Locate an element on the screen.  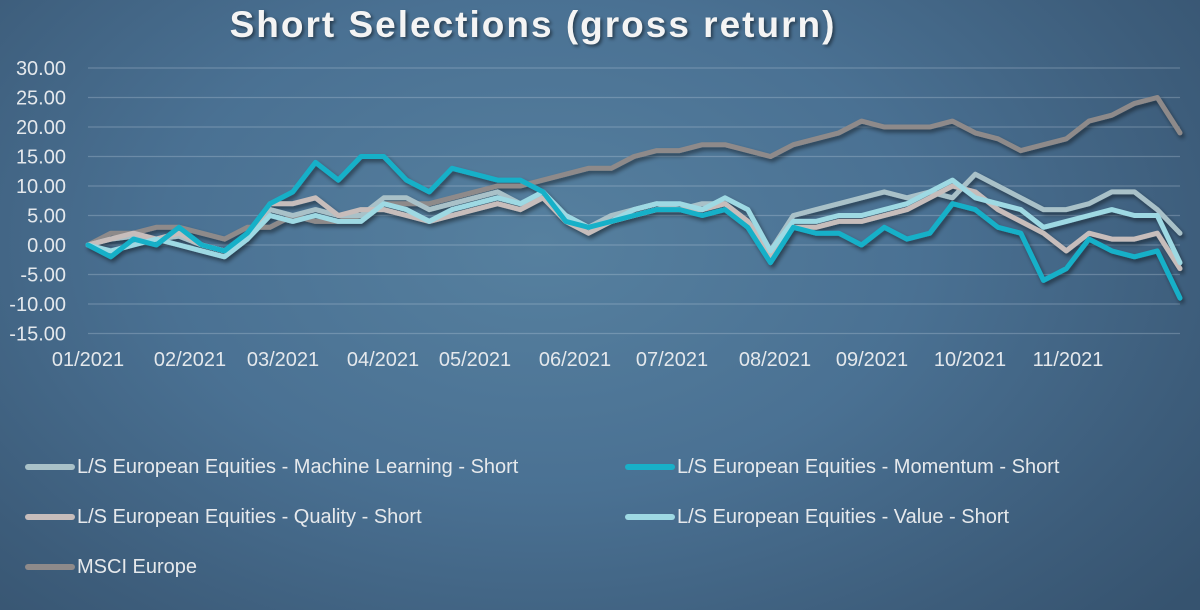
y-tick-label: 10.00 is located at coordinates (41, 187).